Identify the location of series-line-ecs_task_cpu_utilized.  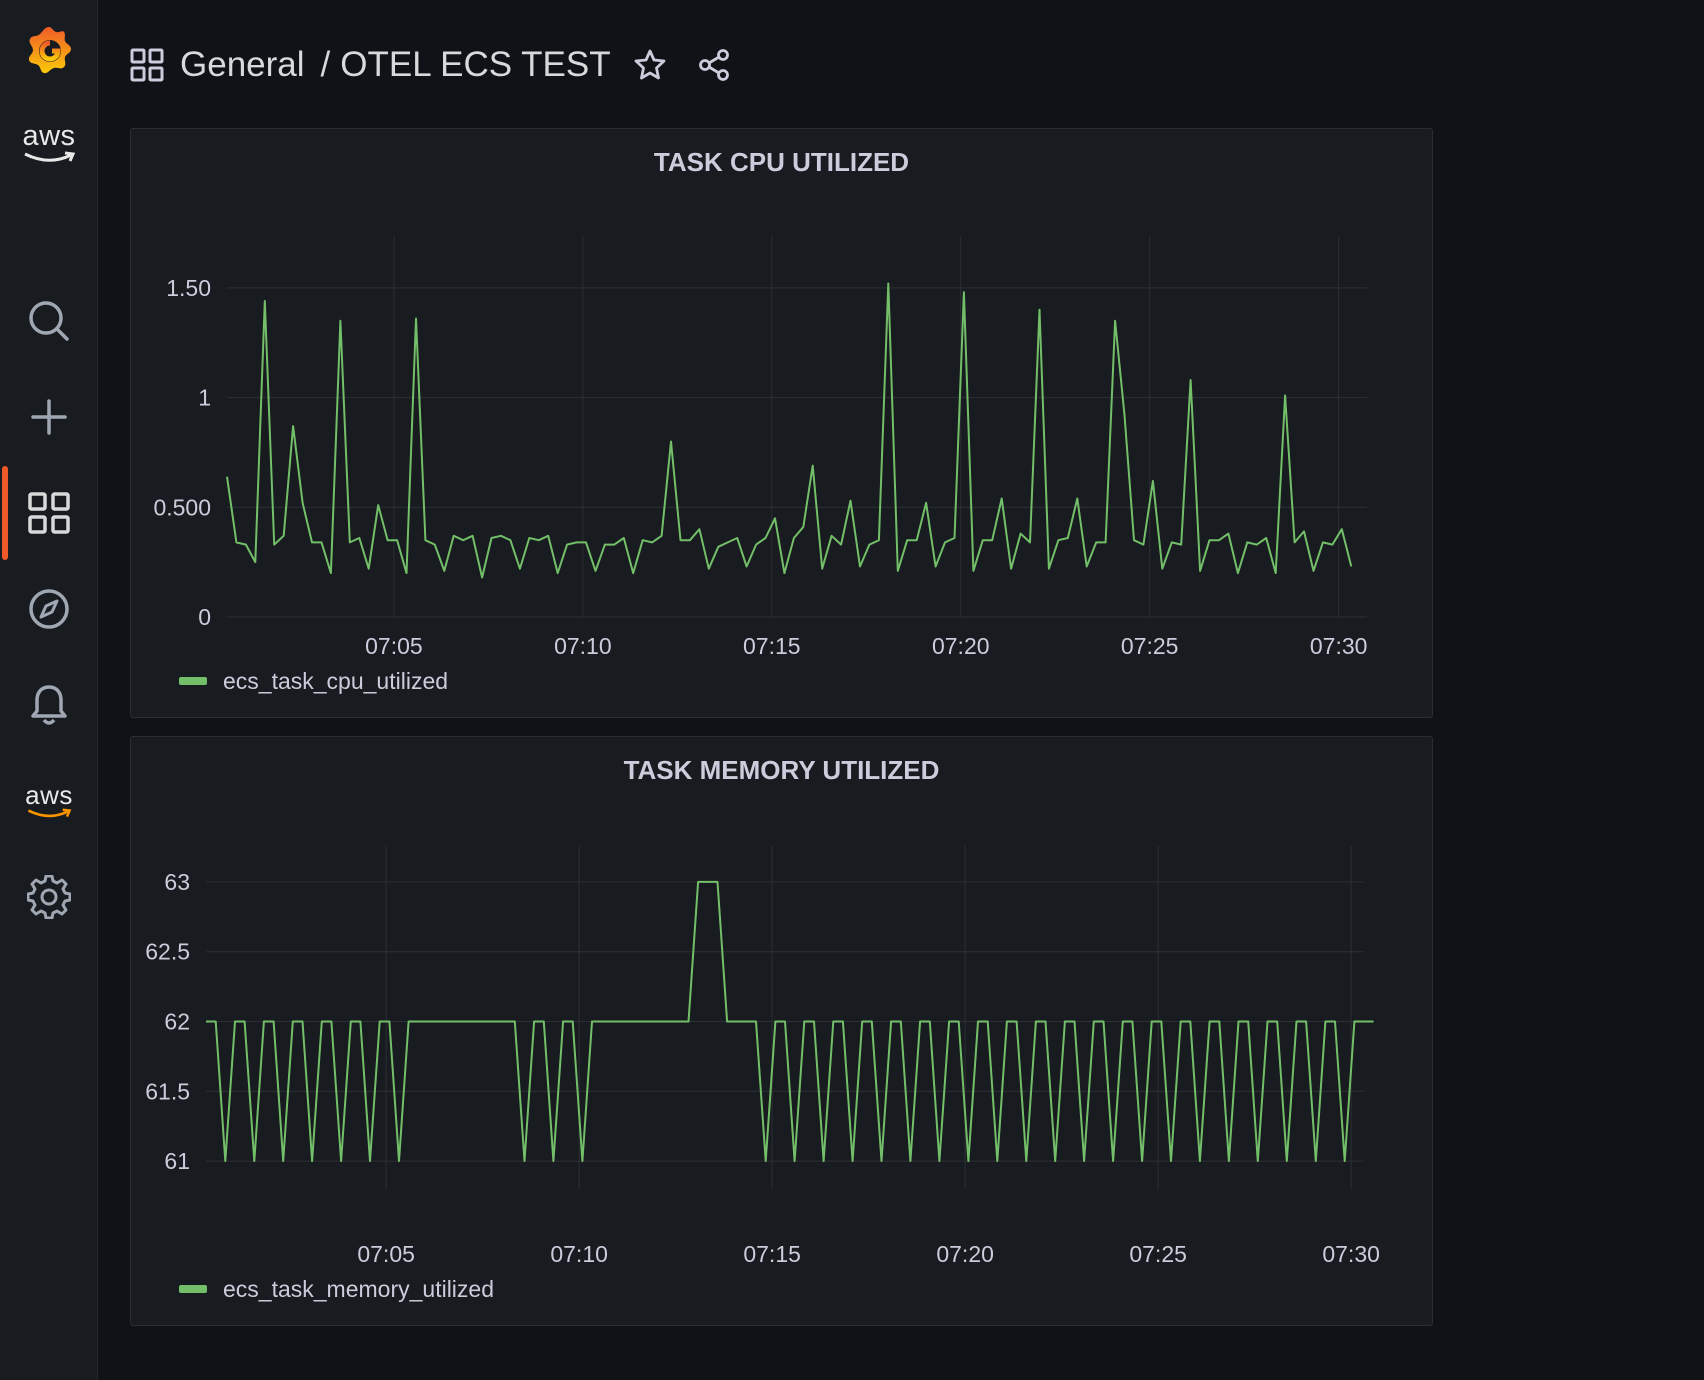
(789, 430).